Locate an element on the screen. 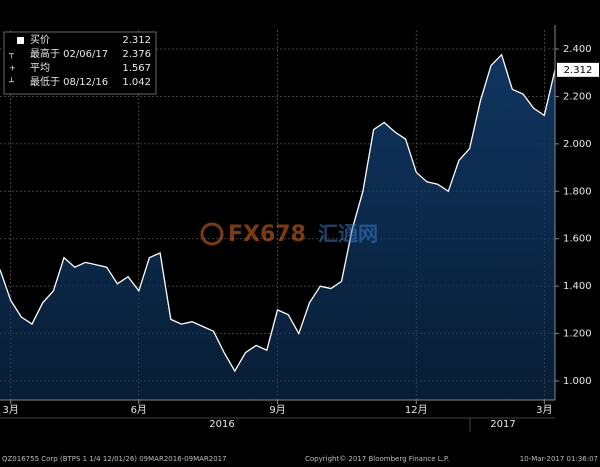 This screenshot has height=467, width=600. legend-label: 买价 is located at coordinates (40, 40).